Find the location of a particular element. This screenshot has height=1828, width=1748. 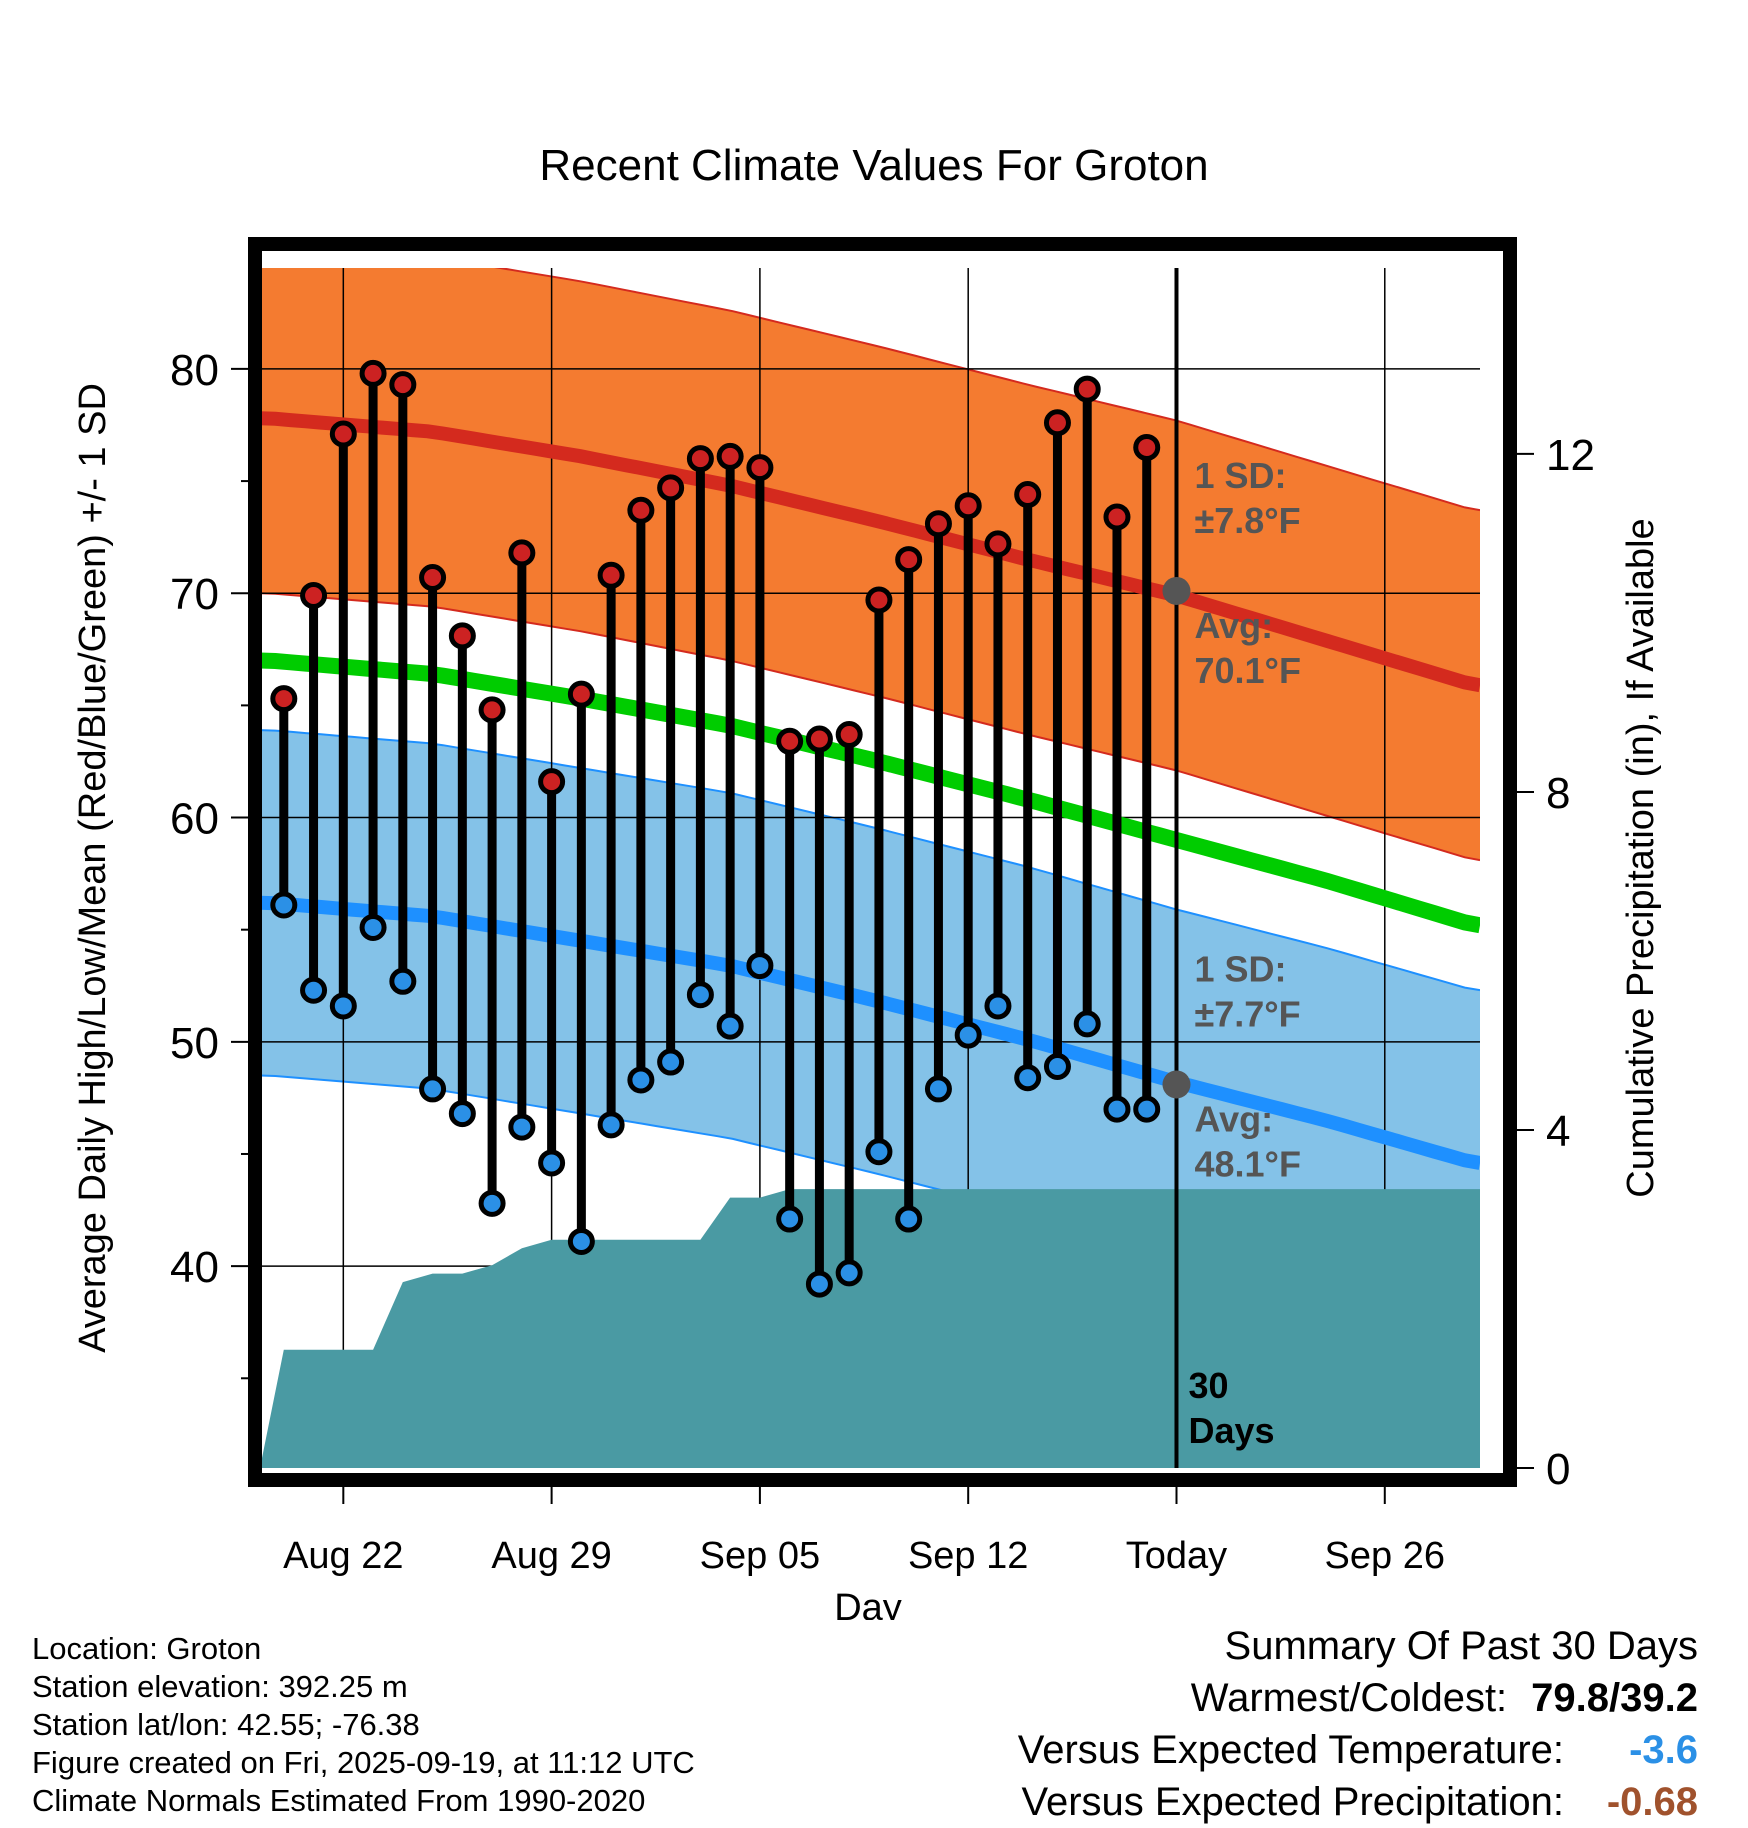

precip-label: Versus Expected Precipitation: is located at coordinates (1292, 1802).